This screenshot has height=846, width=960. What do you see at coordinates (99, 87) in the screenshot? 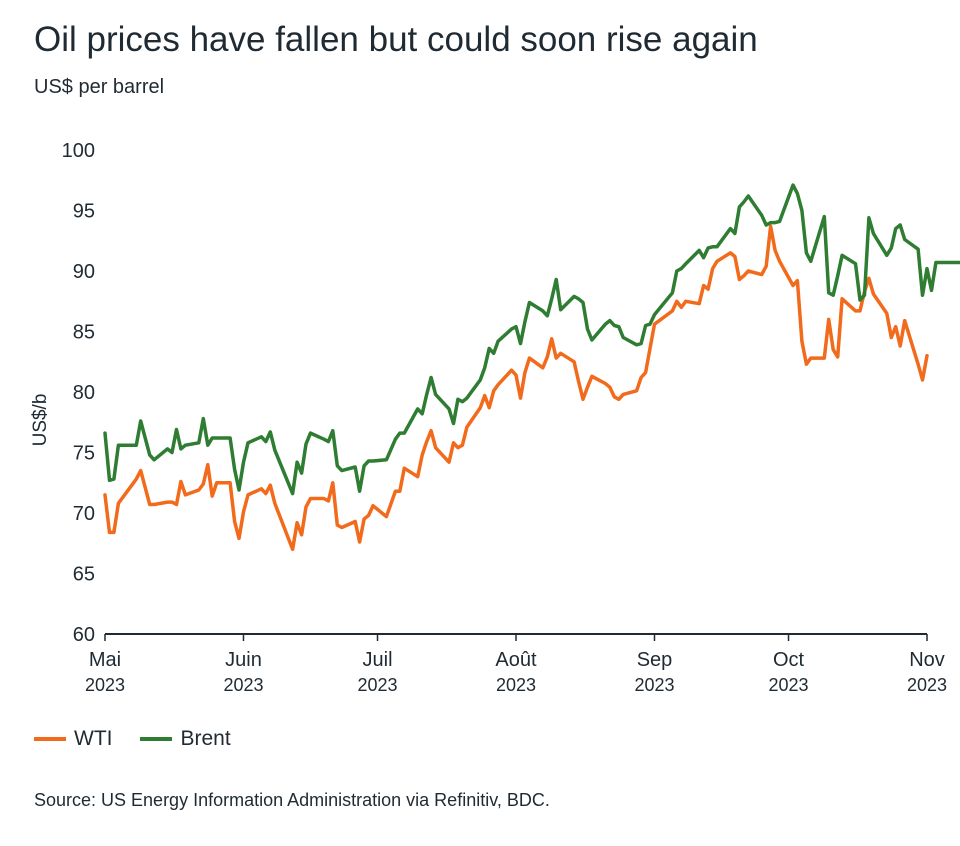
I see `chart-subtitle: US$ per barrel` at bounding box center [99, 87].